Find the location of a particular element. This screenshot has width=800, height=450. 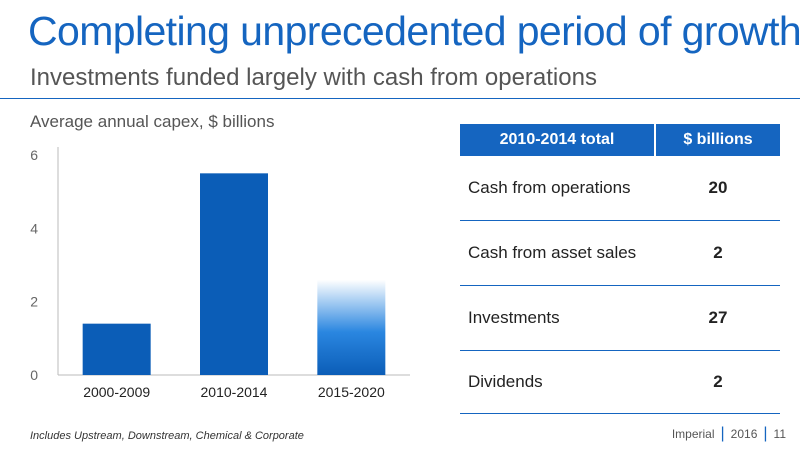

bar-2015-2020 is located at coordinates (351, 327).